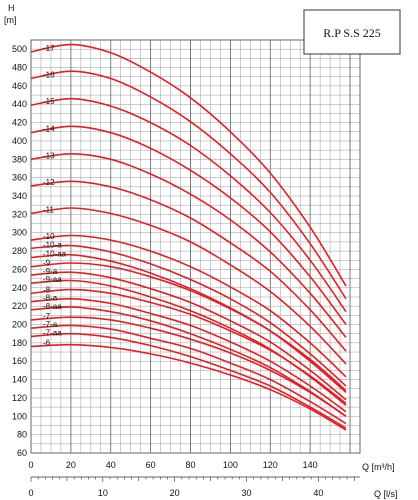 Image resolution: width=418 pixels, height=500 pixels. I want to click on x2-axis-title: Q [l/s], so click(386, 494).